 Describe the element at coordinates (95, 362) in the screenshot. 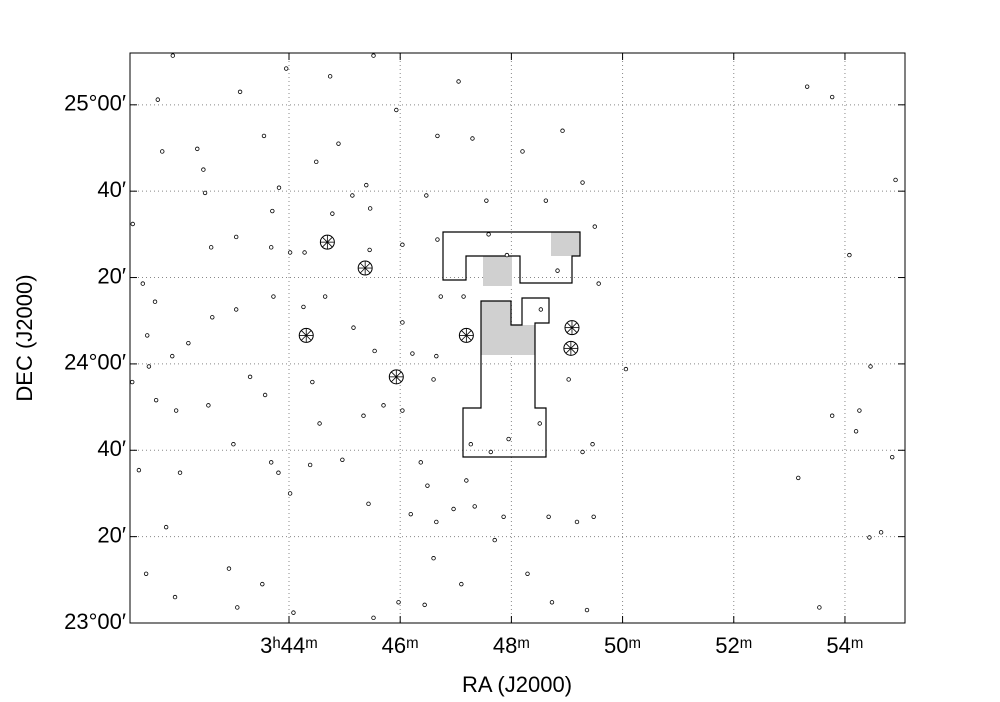

I see `y-tick-label: 24°00′` at that location.